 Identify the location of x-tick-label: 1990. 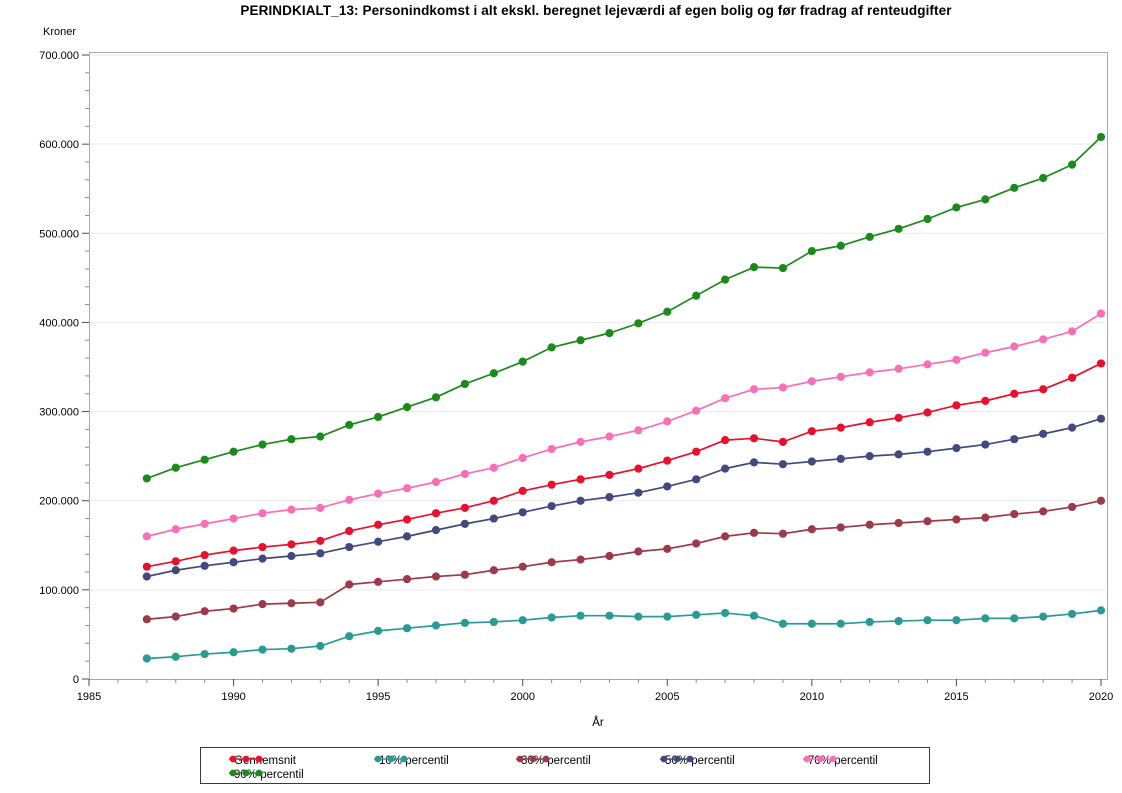
(233, 697).